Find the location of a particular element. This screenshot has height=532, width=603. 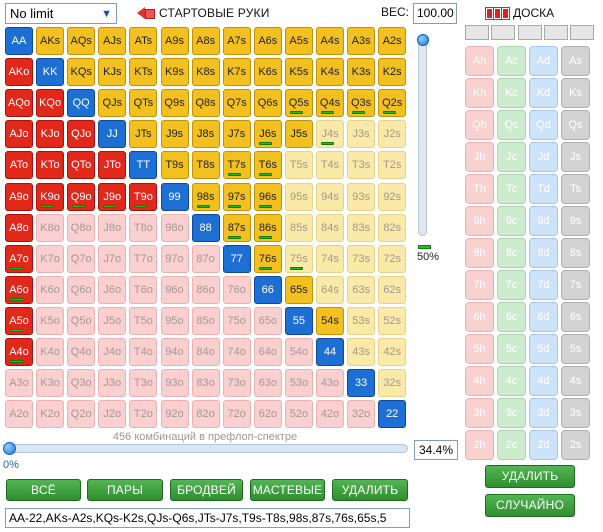

hand-cell-K9s: K9s is located at coordinates (174, 72).